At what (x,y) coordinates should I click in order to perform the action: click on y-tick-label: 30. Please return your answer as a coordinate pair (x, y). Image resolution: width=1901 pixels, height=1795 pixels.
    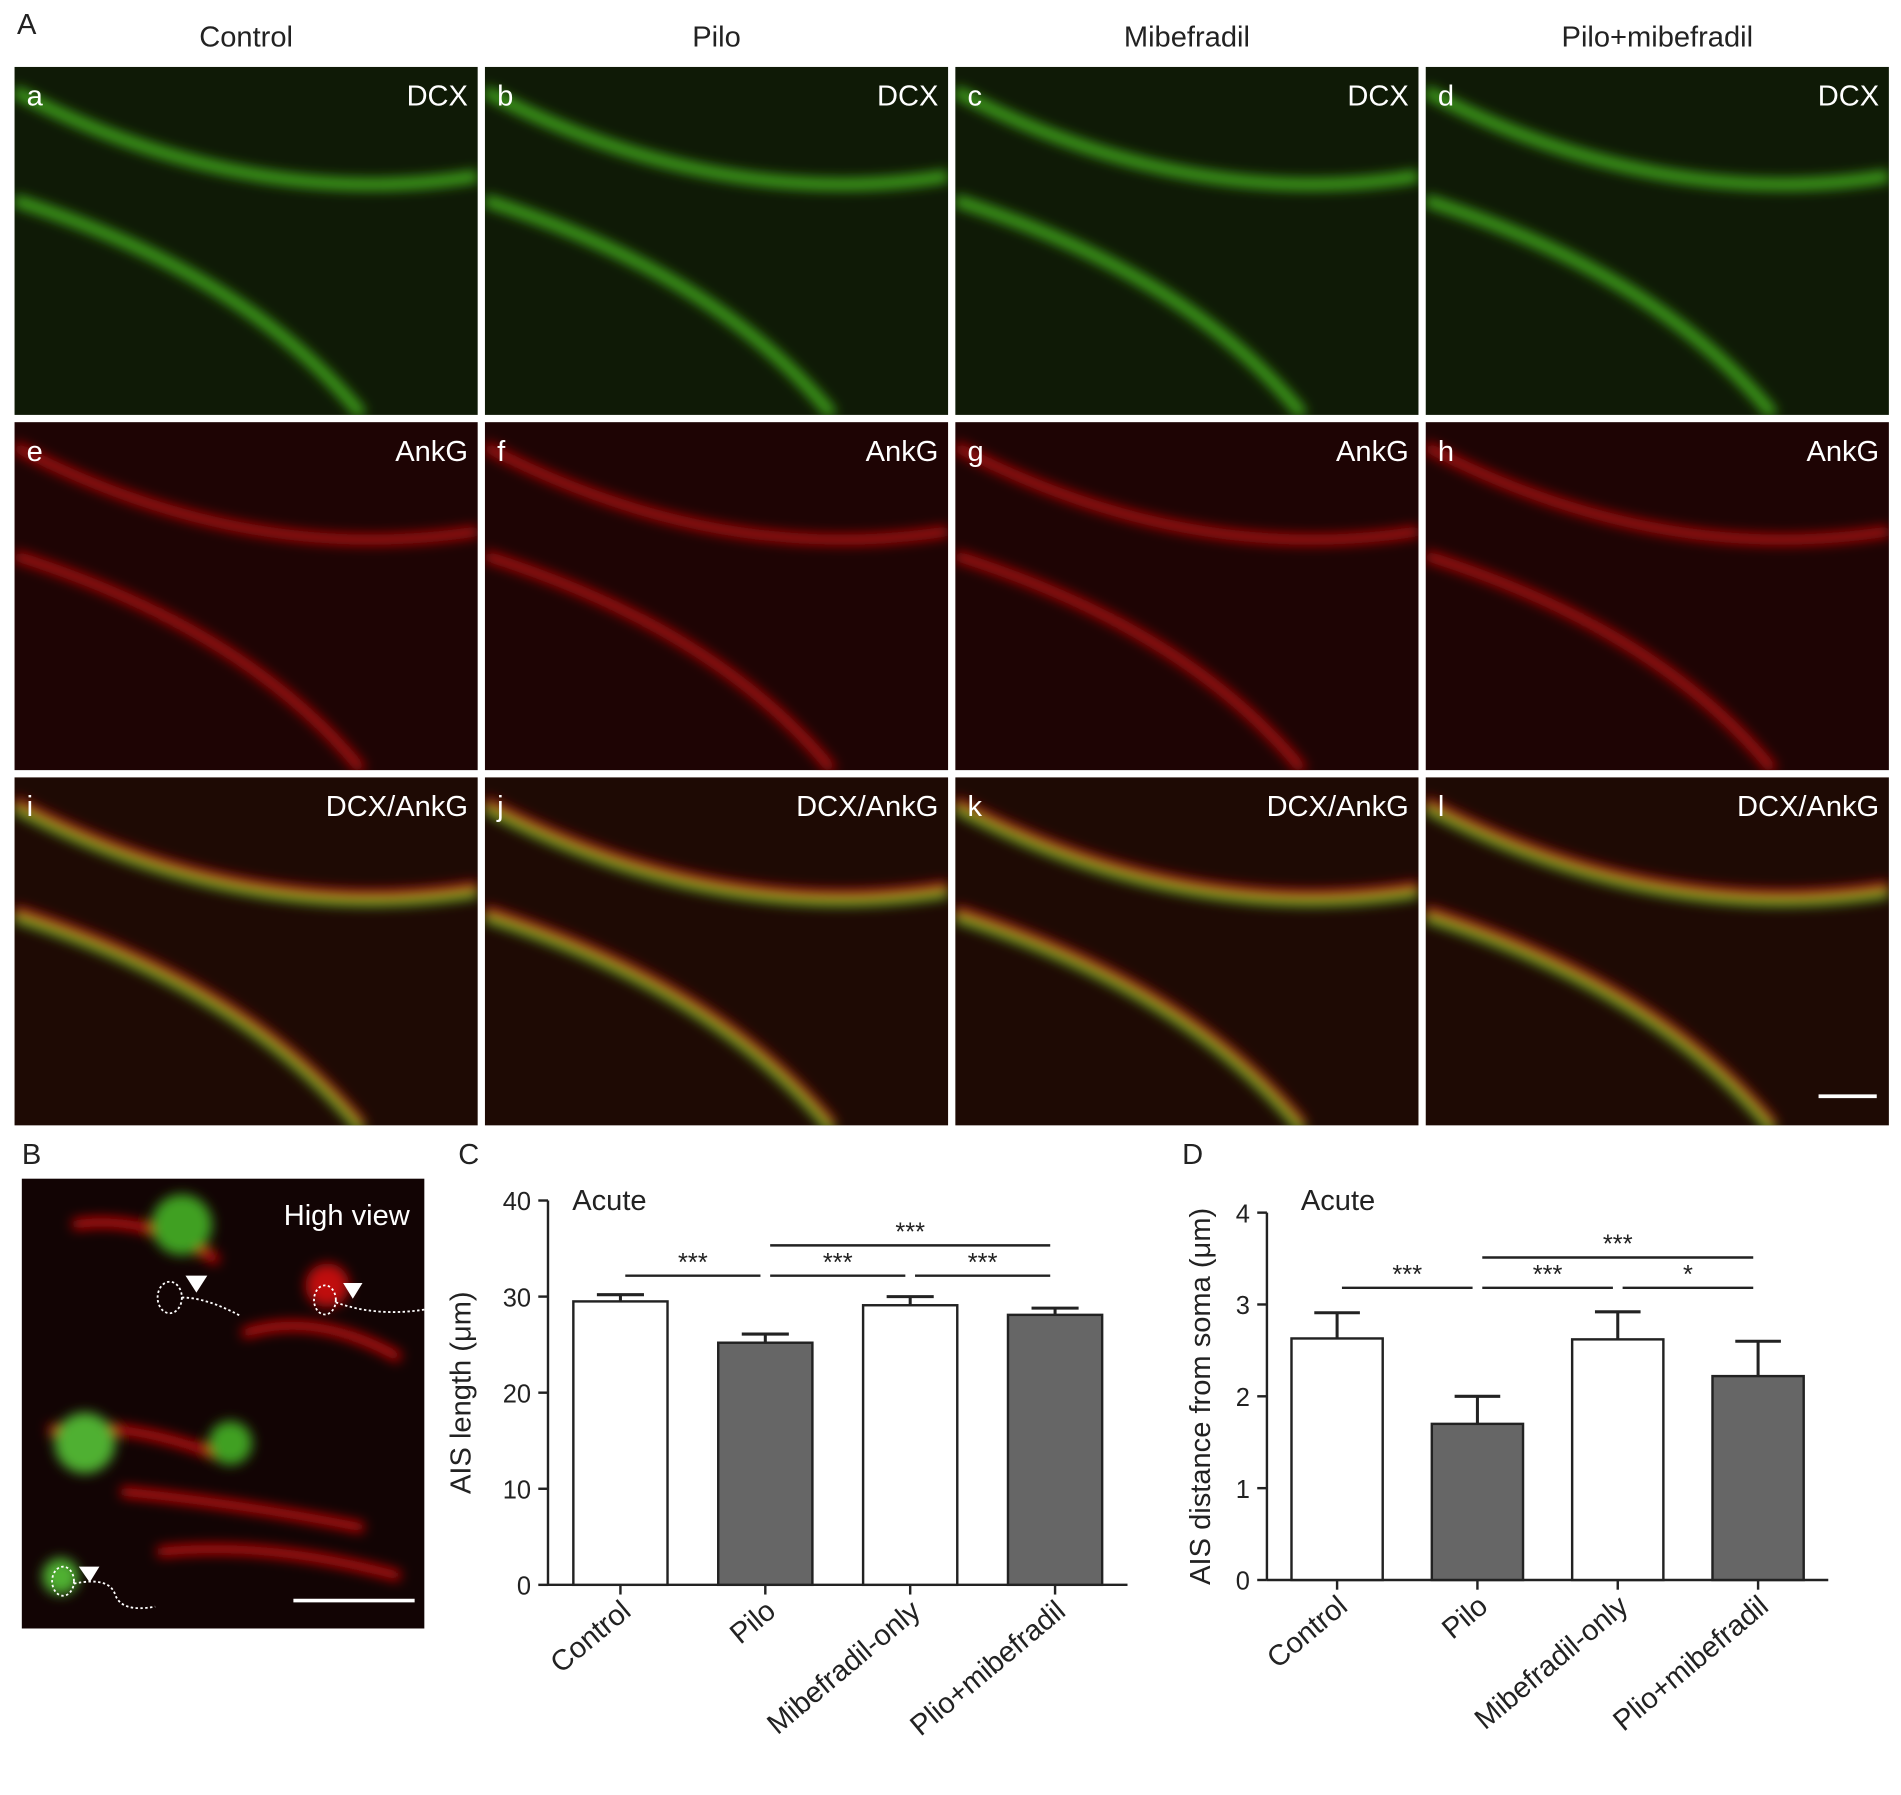
    Looking at the image, I should click on (517, 1298).